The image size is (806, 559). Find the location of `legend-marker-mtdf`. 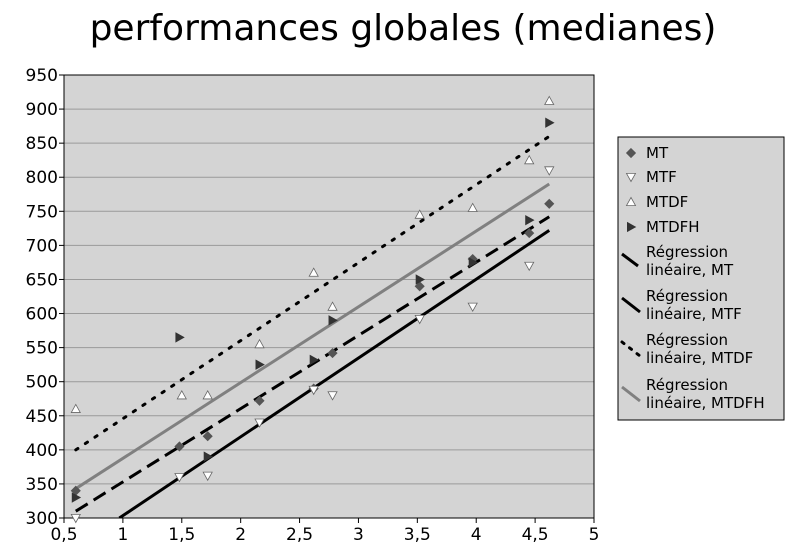

legend-marker-mtdf is located at coordinates (631, 201).